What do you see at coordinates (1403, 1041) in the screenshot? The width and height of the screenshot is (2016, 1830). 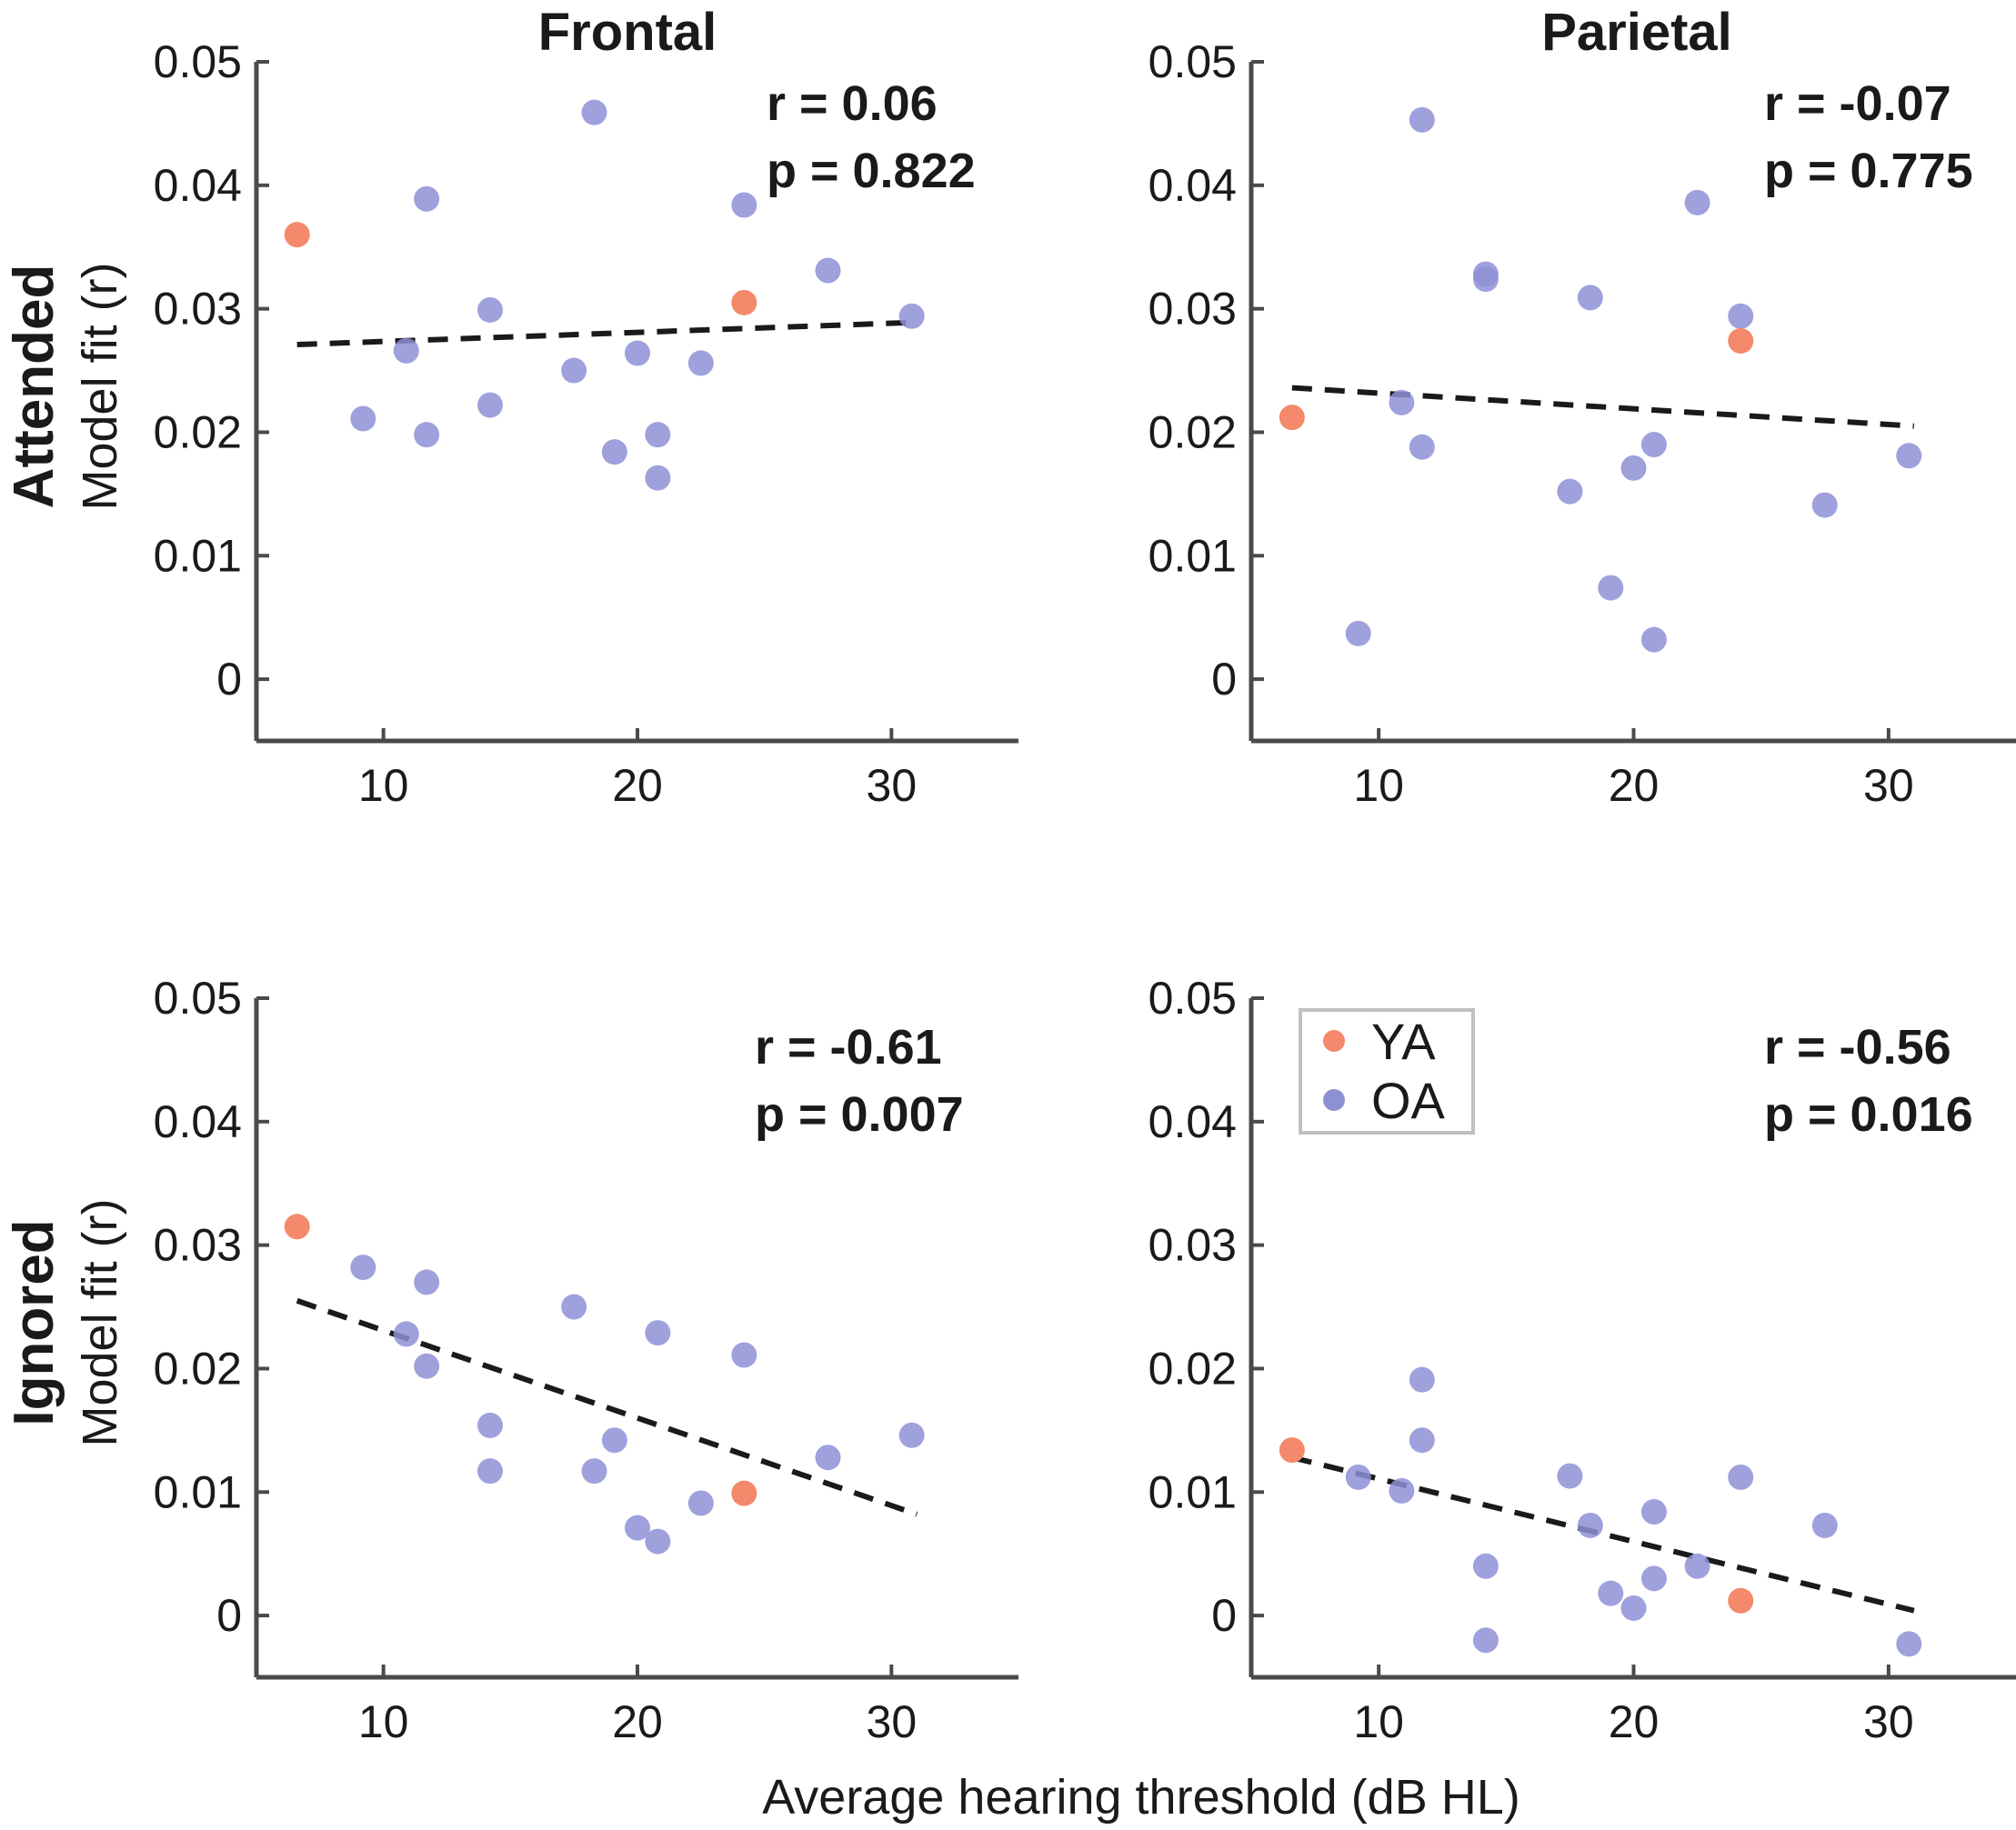 I see `legend-label-ya: YA` at bounding box center [1403, 1041].